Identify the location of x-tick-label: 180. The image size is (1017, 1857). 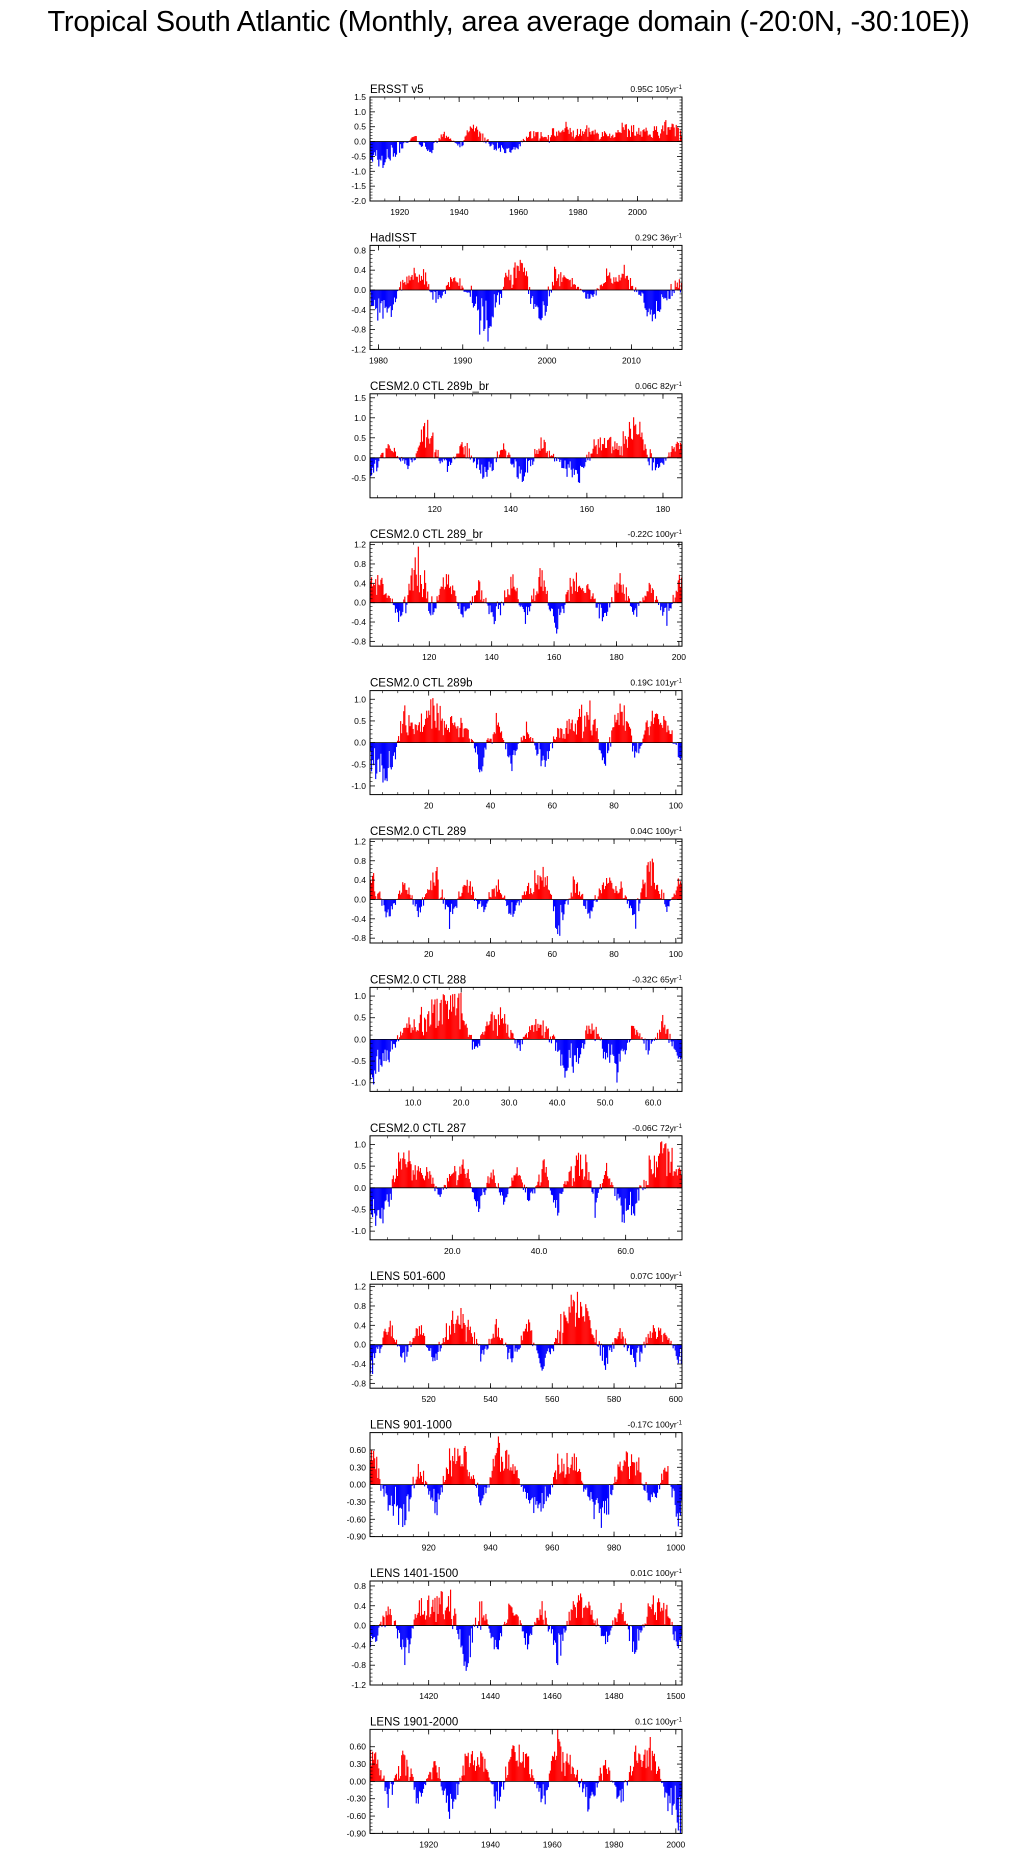
(616, 657).